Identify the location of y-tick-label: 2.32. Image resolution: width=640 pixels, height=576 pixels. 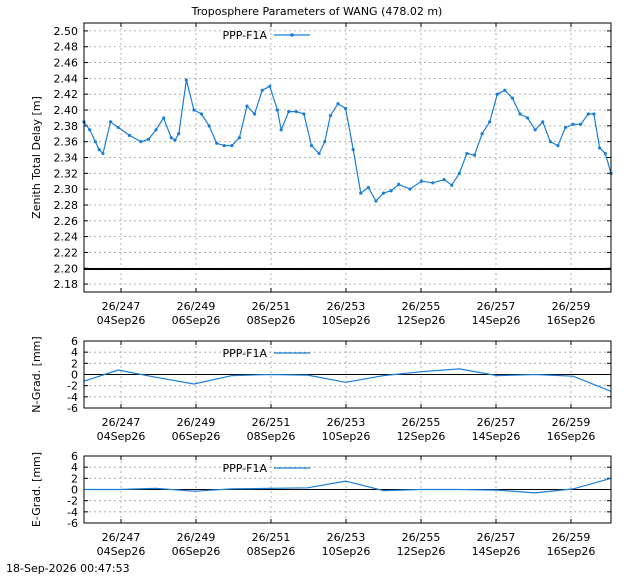
(66, 173).